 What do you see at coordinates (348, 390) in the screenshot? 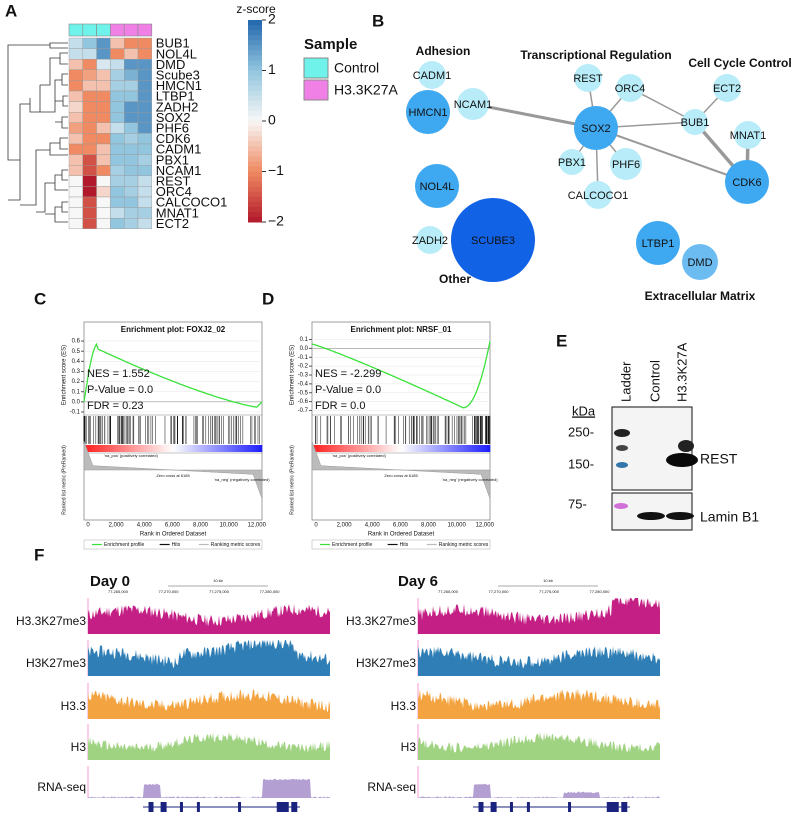
I see `stat-text: P-Value = 0.0` at bounding box center [348, 390].